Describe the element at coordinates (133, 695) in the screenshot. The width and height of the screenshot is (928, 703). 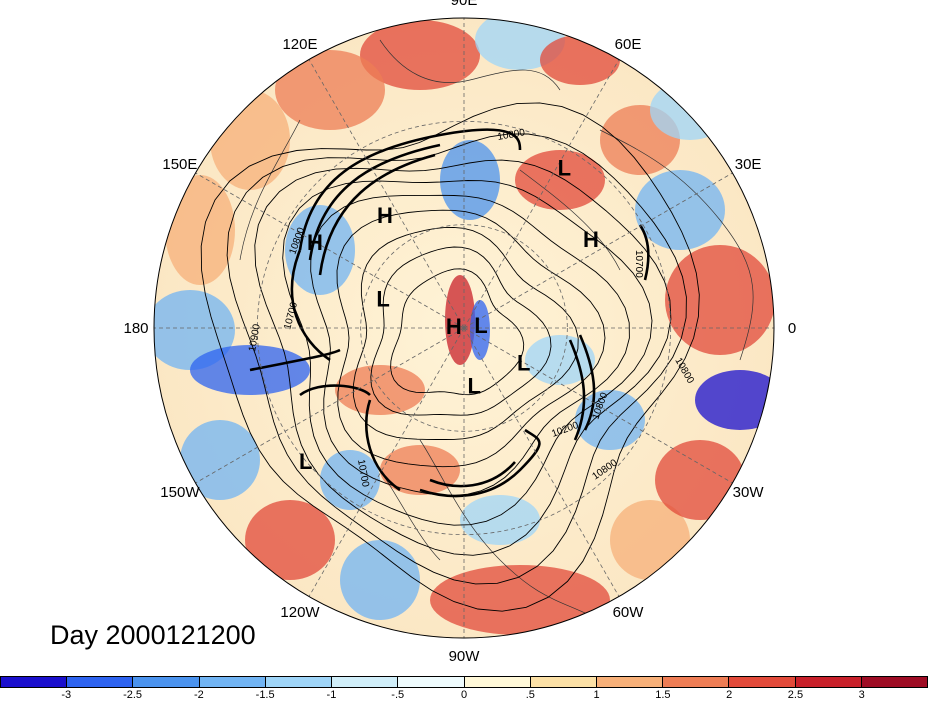
I see `colorbar-tick-label: -2.5` at that location.